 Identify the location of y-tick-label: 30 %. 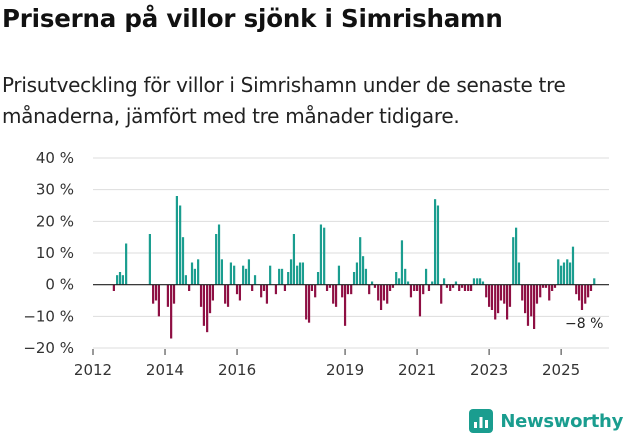
(55, 190).